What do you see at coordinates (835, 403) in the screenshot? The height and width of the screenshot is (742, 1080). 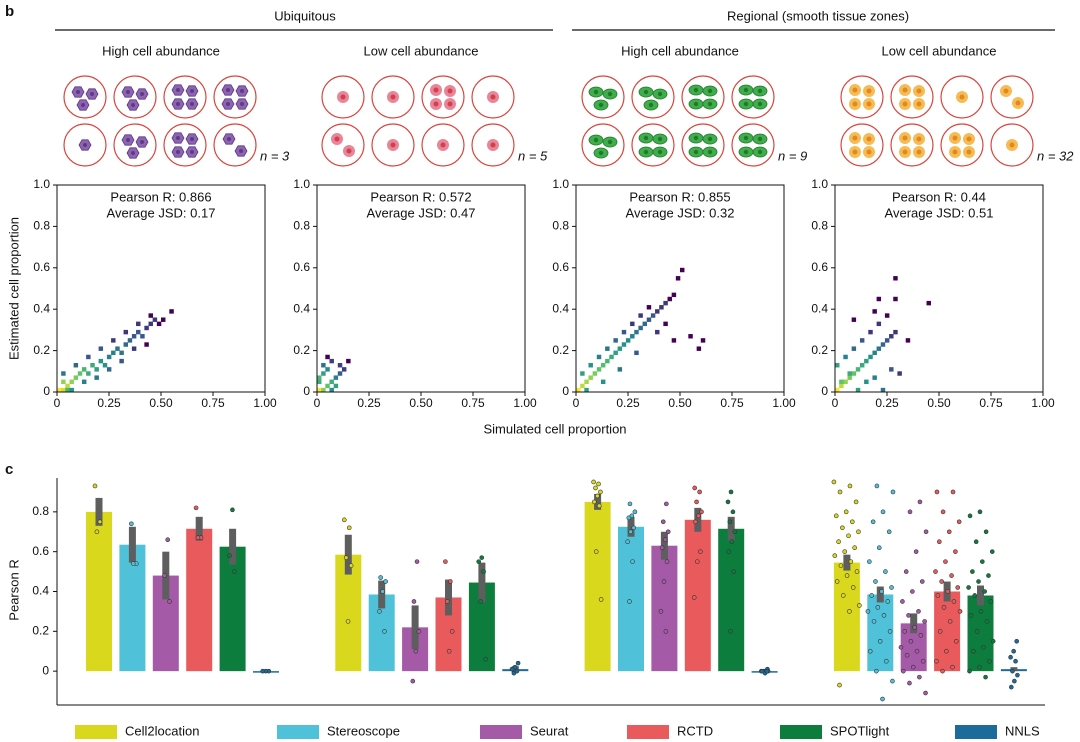 I see `x-tick-label: 0` at bounding box center [835, 403].